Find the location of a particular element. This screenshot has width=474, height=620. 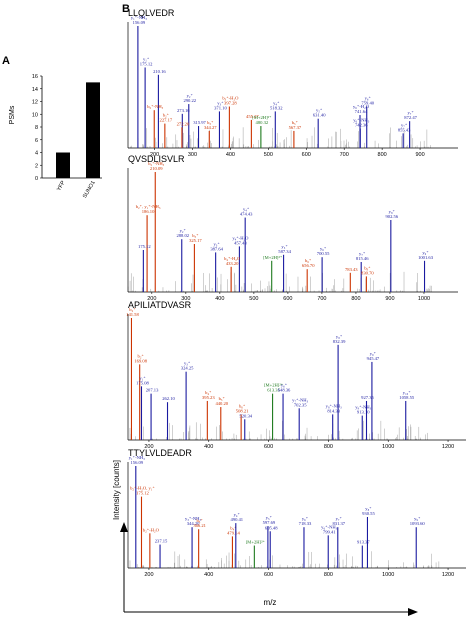

peak-label: 262.10 is located at coordinates (168, 398).